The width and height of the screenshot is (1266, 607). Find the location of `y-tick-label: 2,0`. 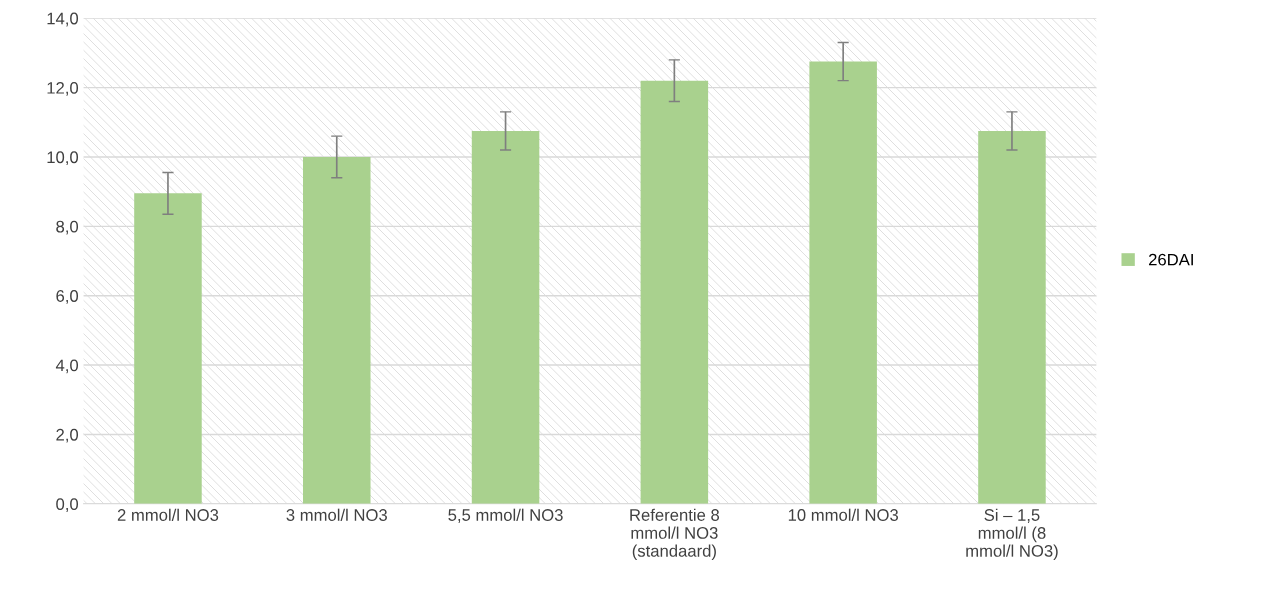

y-tick-label: 2,0 is located at coordinates (67, 435).